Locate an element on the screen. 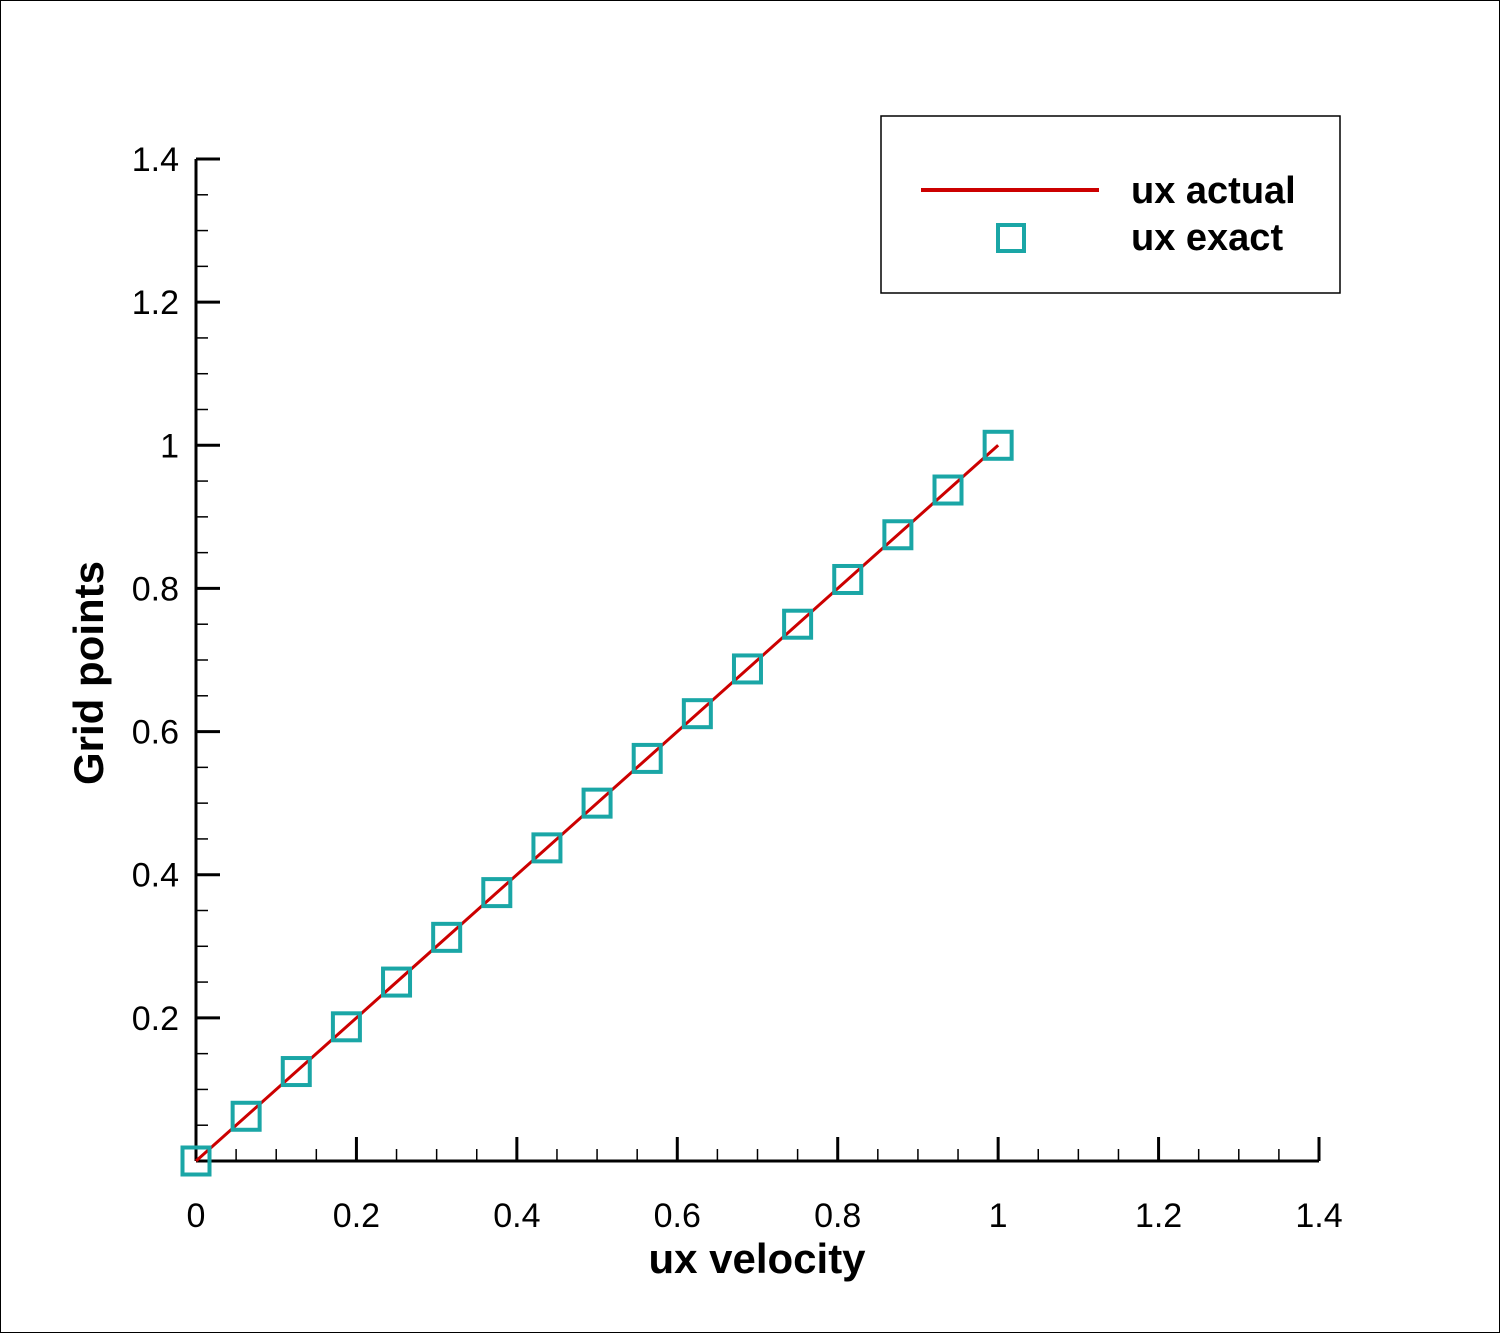  legend-label-ux-exact: ux exact is located at coordinates (1207, 238).